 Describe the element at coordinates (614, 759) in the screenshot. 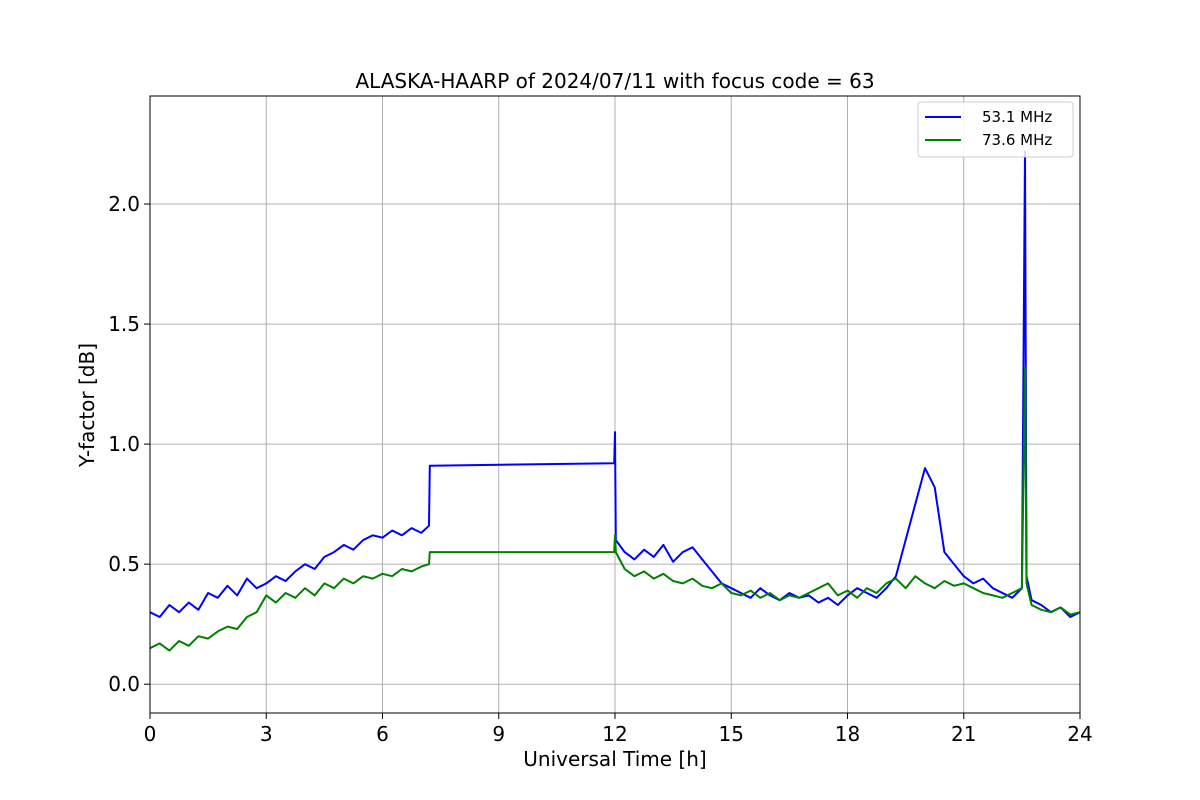

I see `x-axis-label: Universal Time [h]` at that location.